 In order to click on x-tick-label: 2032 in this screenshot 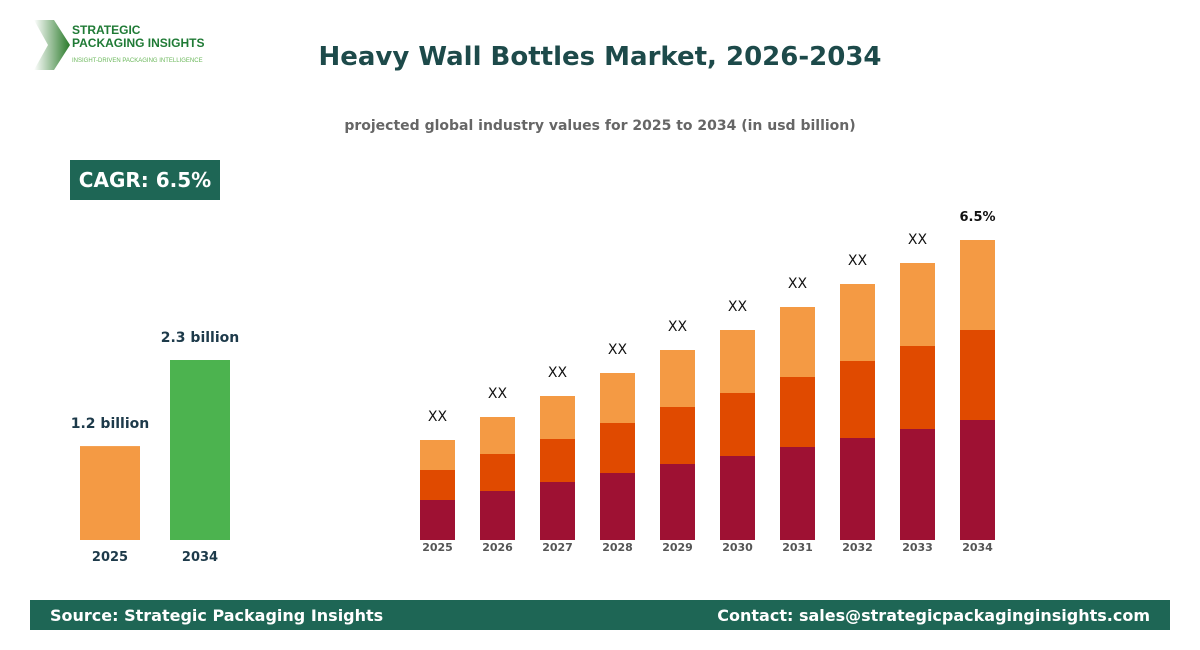, I will do `click(857, 547)`.